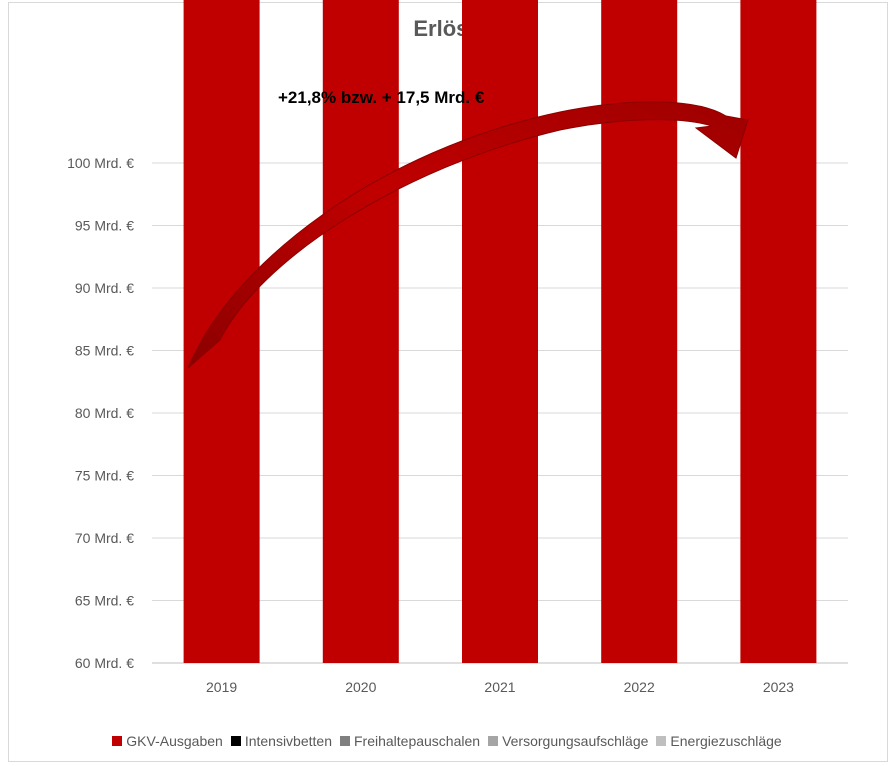 The image size is (894, 766). I want to click on x-tick-label: 2020, so click(360, 687).